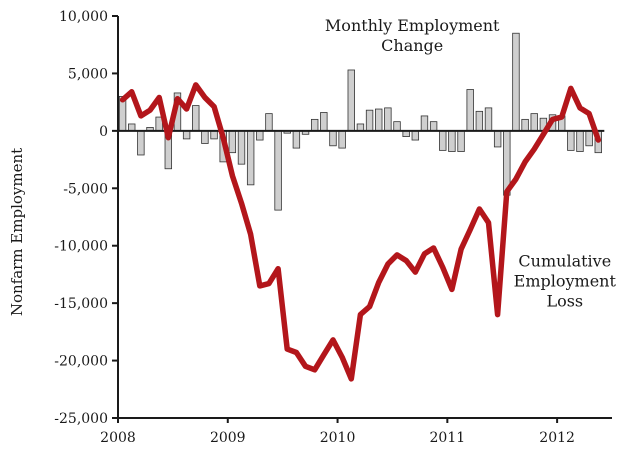 This screenshot has width=620, height=449. Describe the element at coordinates (81, 362) in the screenshot. I see `y-tick-label: -20,000` at that location.